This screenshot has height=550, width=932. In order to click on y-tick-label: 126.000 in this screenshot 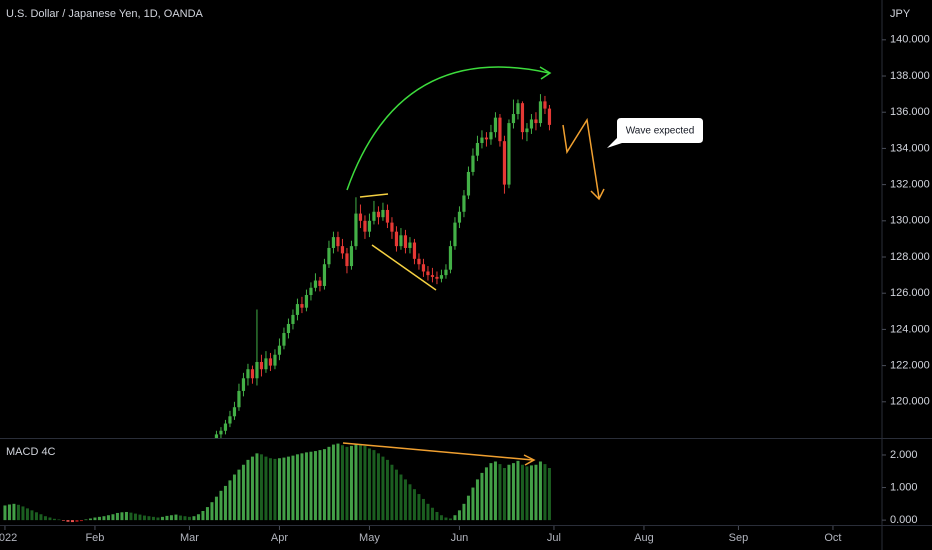, I will do `click(910, 293)`.